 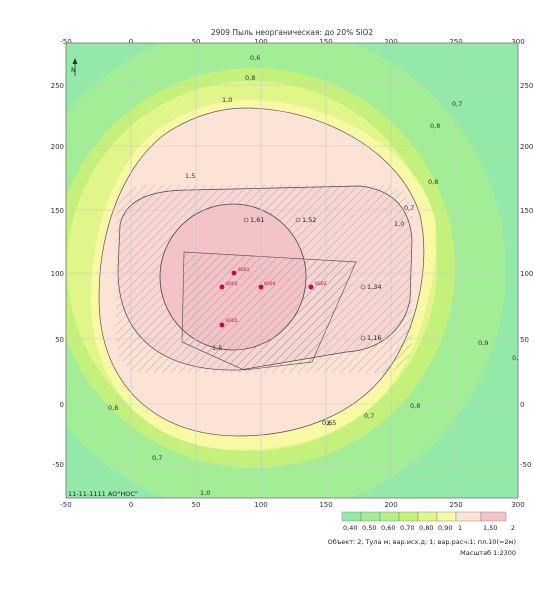 What do you see at coordinates (65, 42) in the screenshot?
I see `x-tick-top: -50` at bounding box center [65, 42].